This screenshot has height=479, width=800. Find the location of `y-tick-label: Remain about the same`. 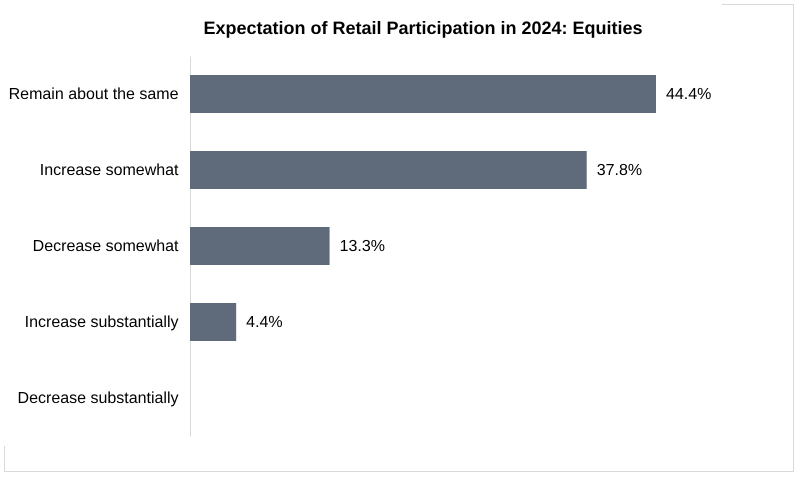

y-tick-label: Remain about the same is located at coordinates (93, 94).